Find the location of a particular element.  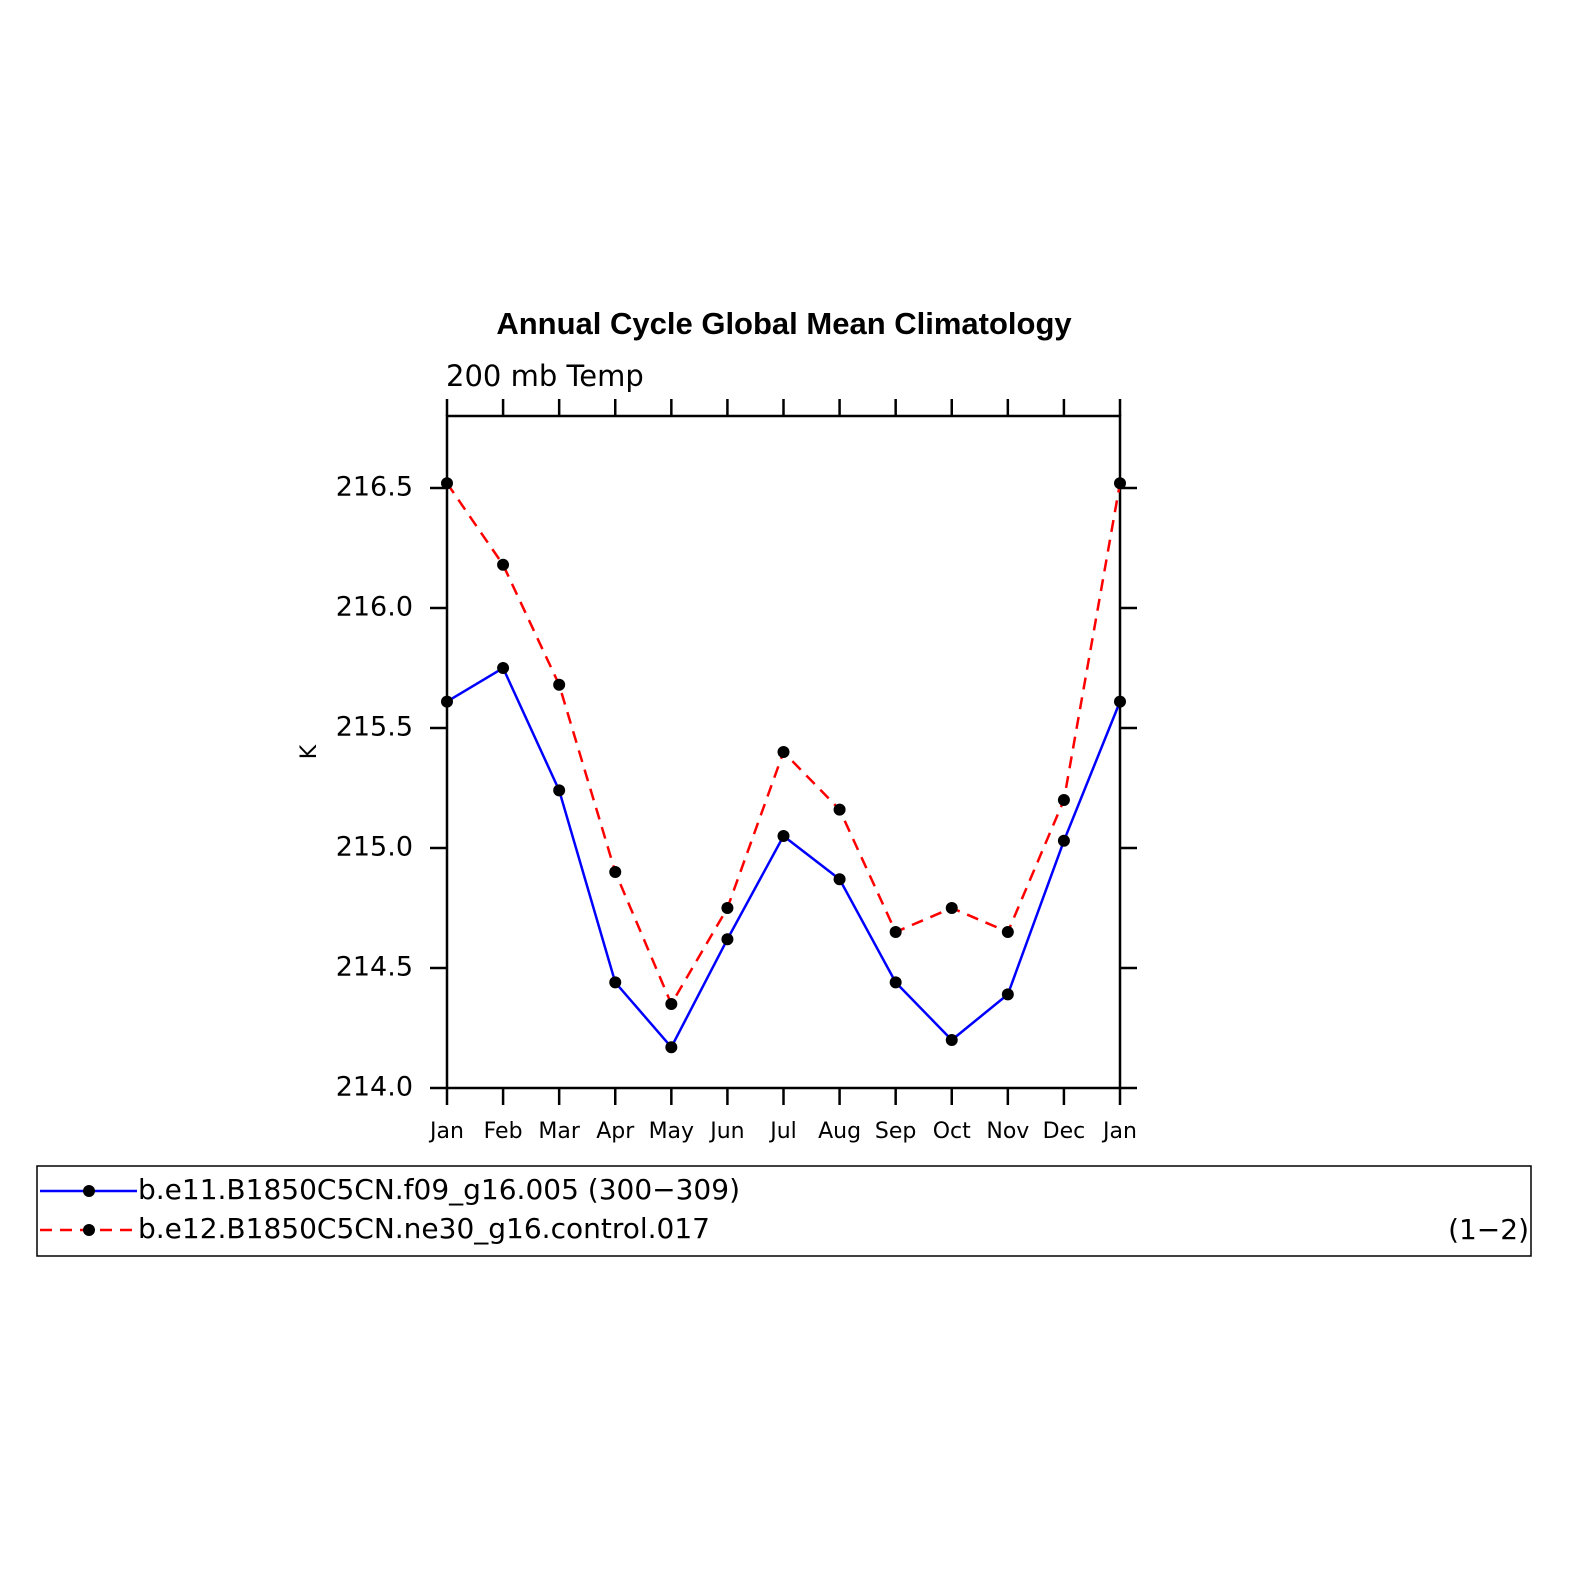

x-tick-label: Jul is located at coordinates (782, 1131).